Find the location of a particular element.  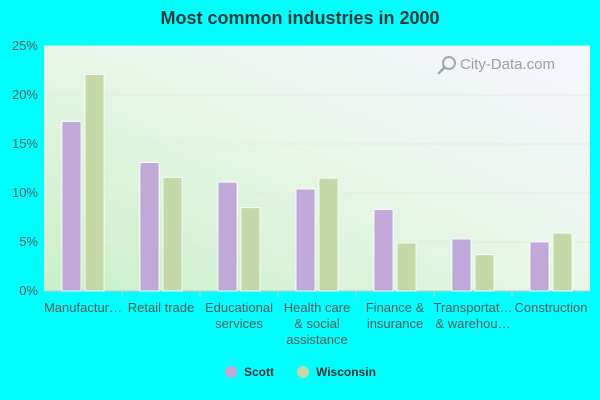

x-tick-label: assistance is located at coordinates (316, 339).